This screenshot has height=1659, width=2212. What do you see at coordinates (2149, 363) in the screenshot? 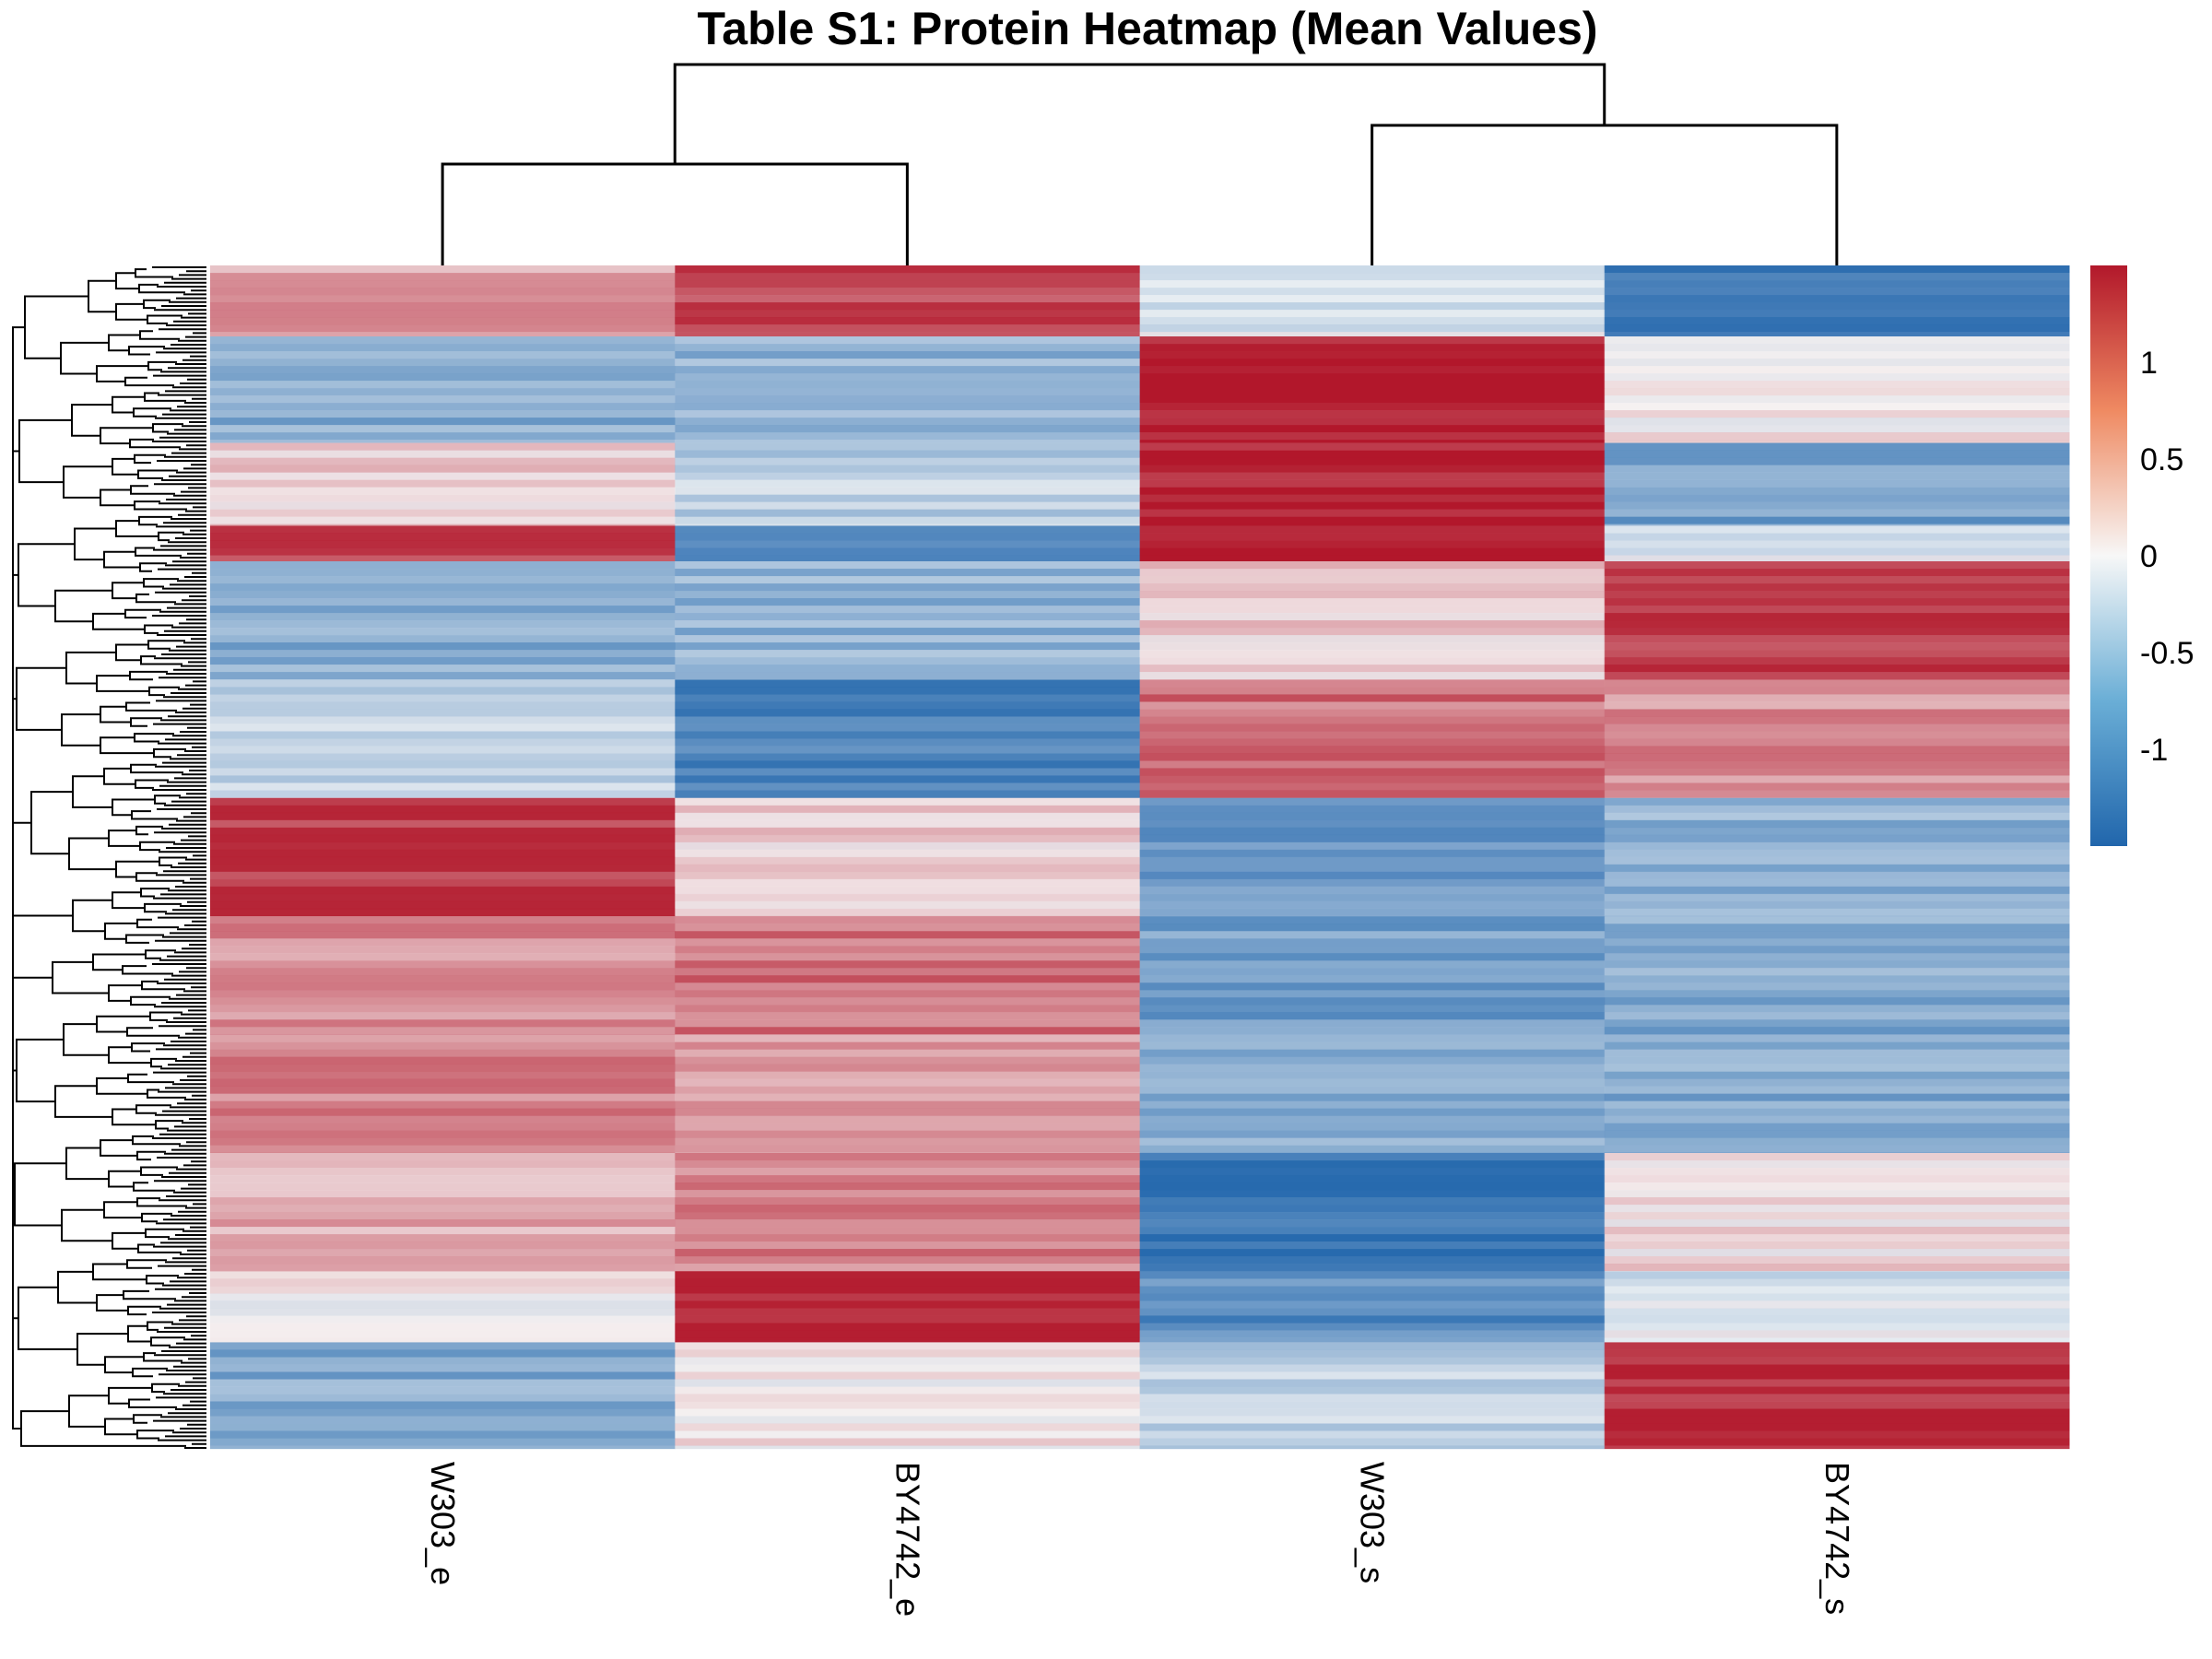
I see `color-scale-tick: 1` at bounding box center [2149, 363].